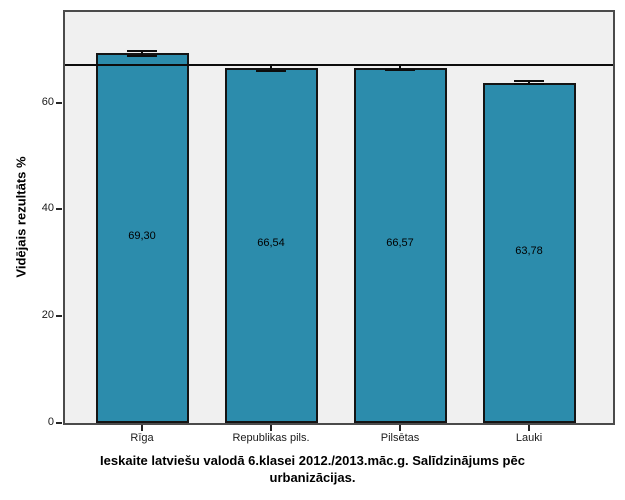 This screenshot has width=625, height=500. I want to click on bar-value-label: 66,54, so click(271, 243).